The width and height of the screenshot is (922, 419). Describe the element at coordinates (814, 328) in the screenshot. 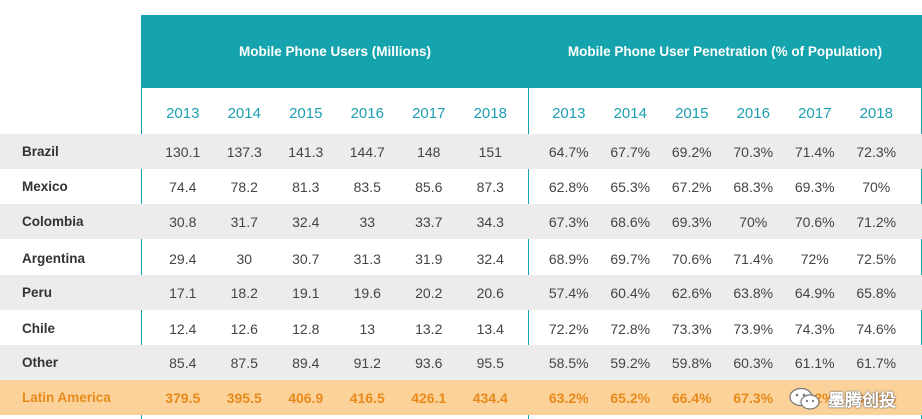

I see `penetration-cell: 74.3%` at that location.